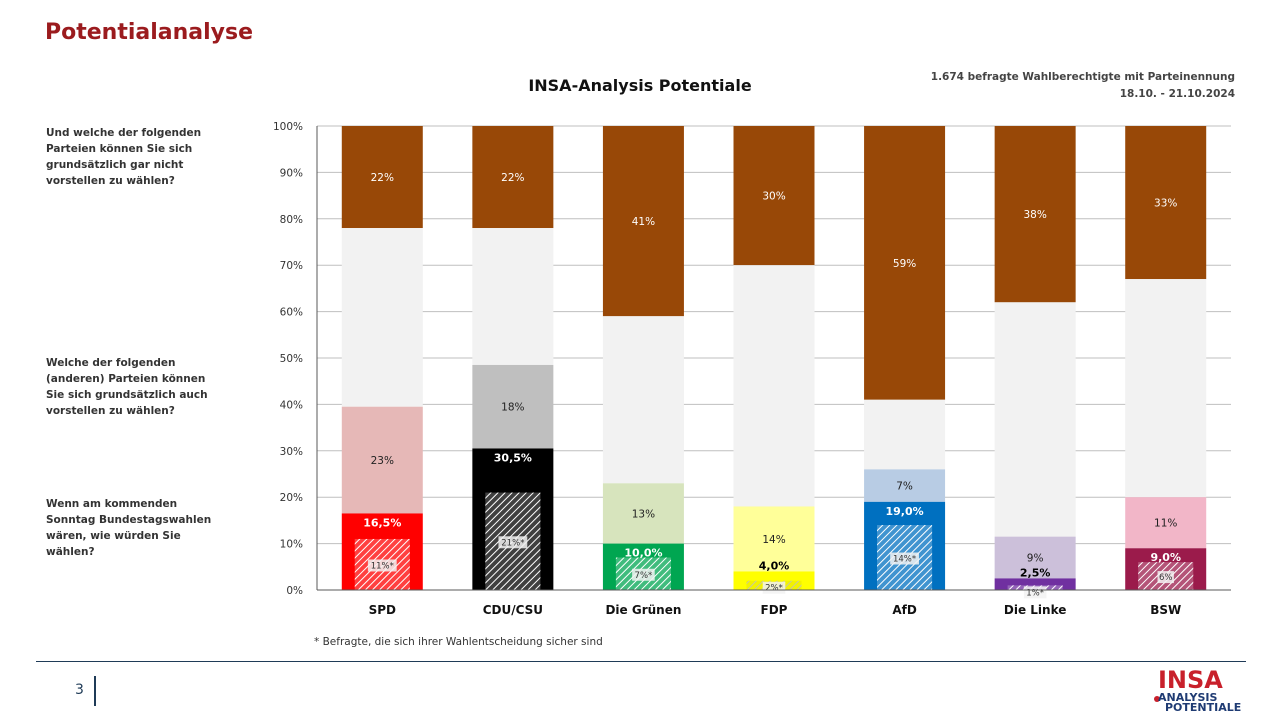 The height and width of the screenshot is (720, 1280). I want to click on logo-potentiale-text: POTENTIALE, so click(1203, 707).